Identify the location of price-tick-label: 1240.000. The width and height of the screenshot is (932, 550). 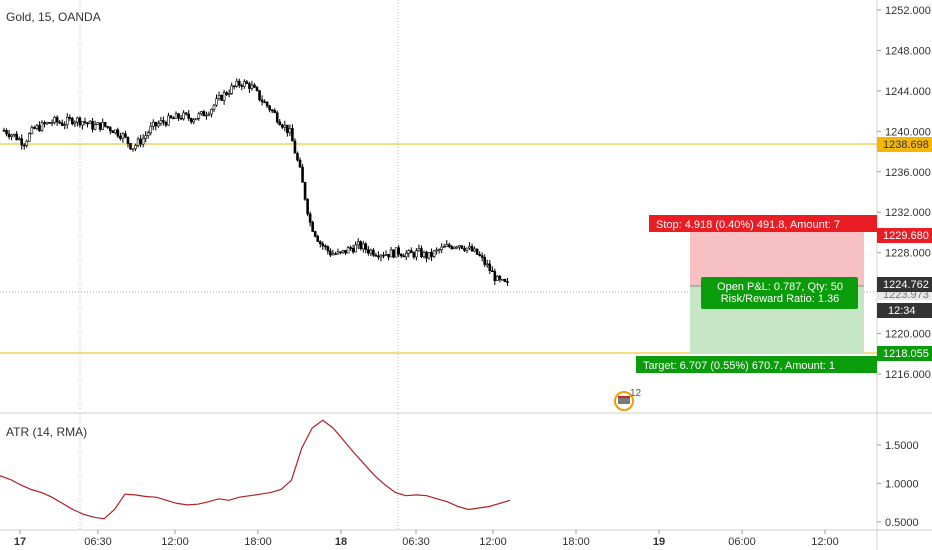
(908, 132).